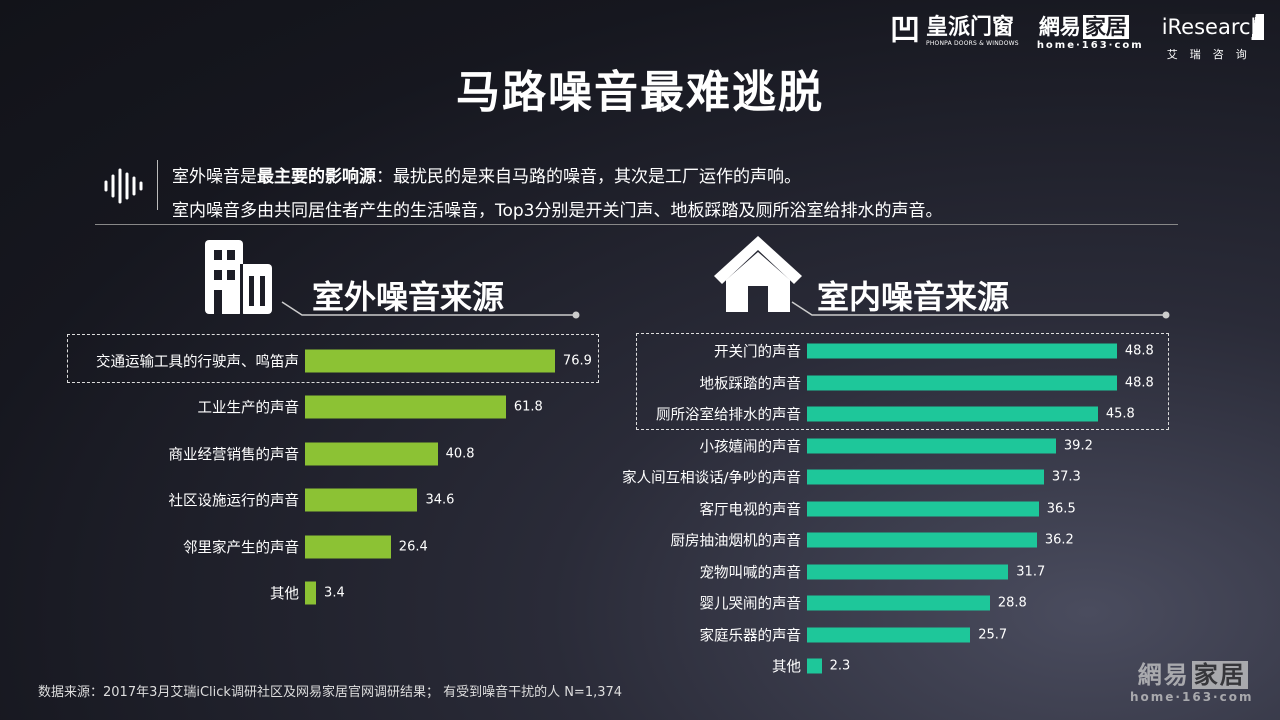 This screenshot has height=720, width=1280. What do you see at coordinates (750, 510) in the screenshot?
I see `bar-label: 客厅电视的声音` at bounding box center [750, 510].